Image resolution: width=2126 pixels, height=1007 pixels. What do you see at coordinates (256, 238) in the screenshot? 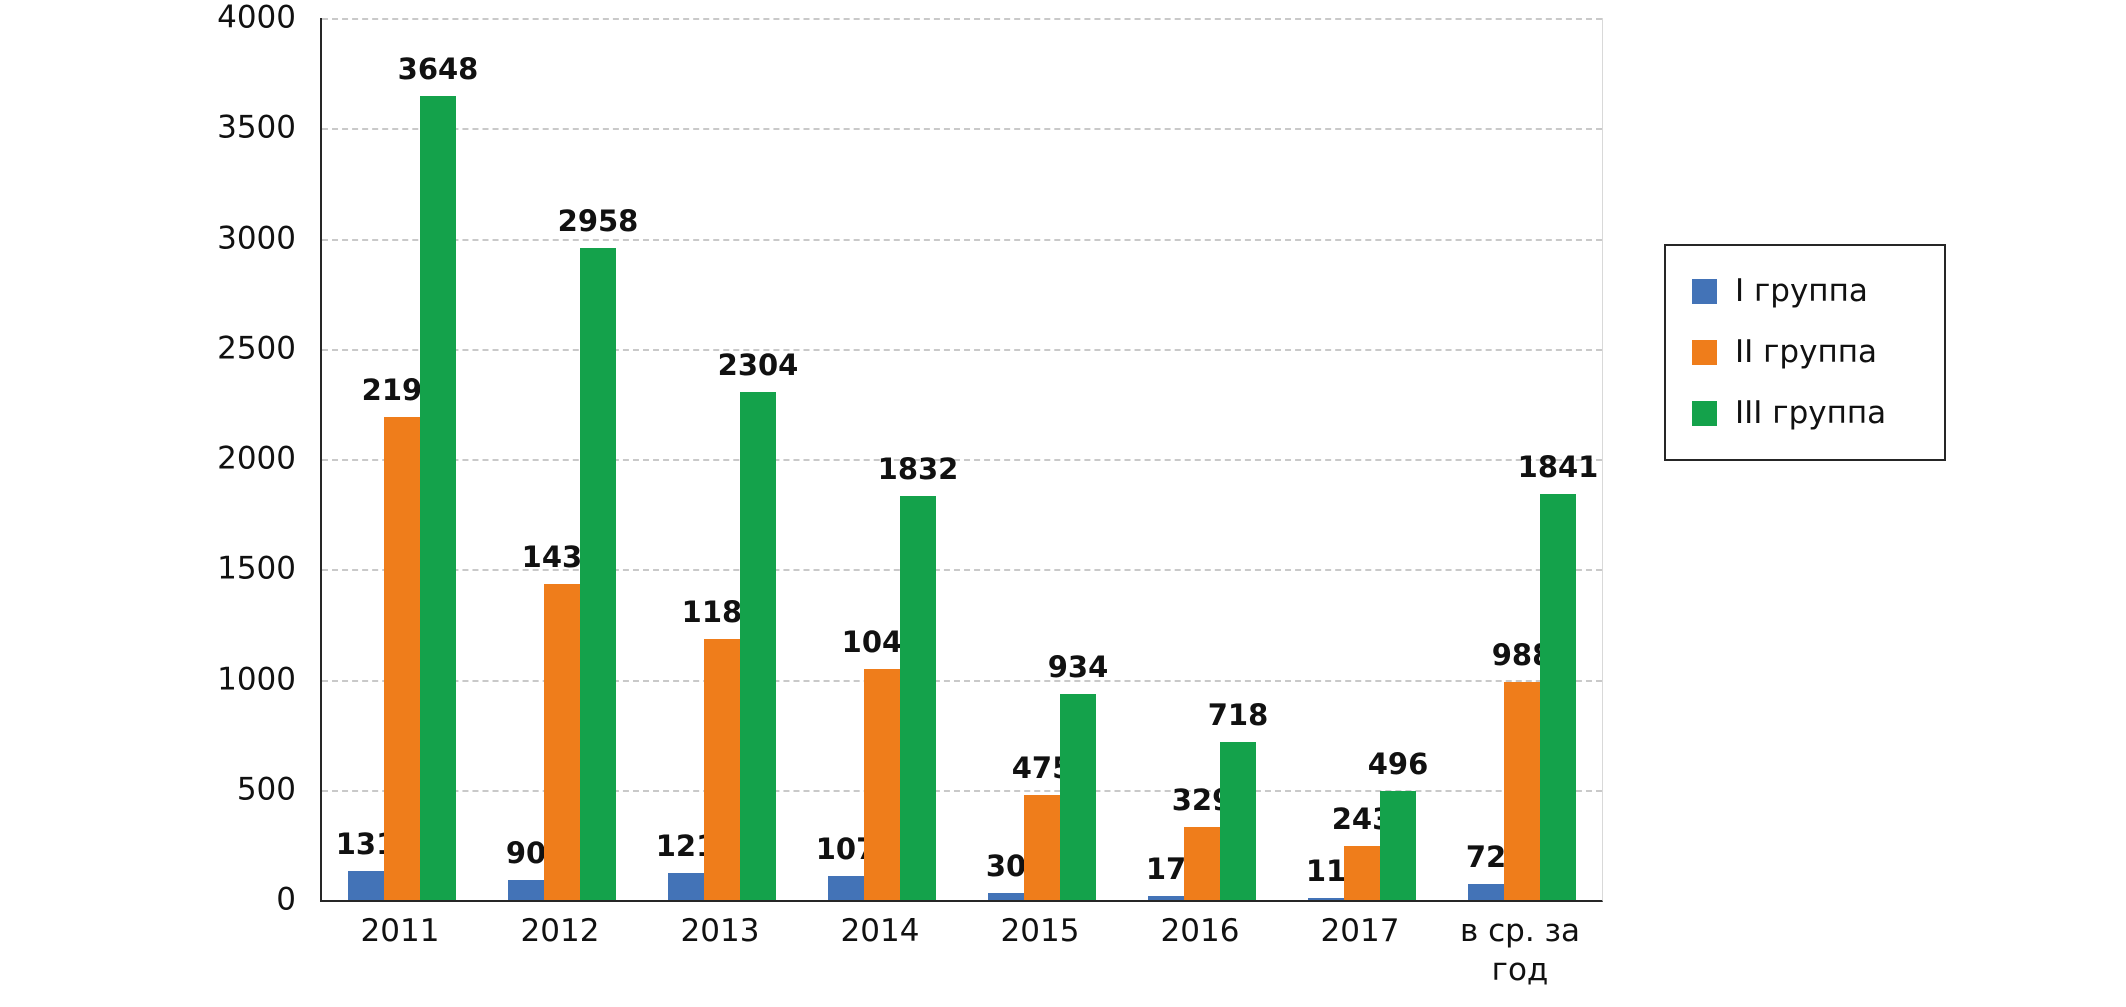
I see `y-tick-label: 3000` at bounding box center [256, 238].